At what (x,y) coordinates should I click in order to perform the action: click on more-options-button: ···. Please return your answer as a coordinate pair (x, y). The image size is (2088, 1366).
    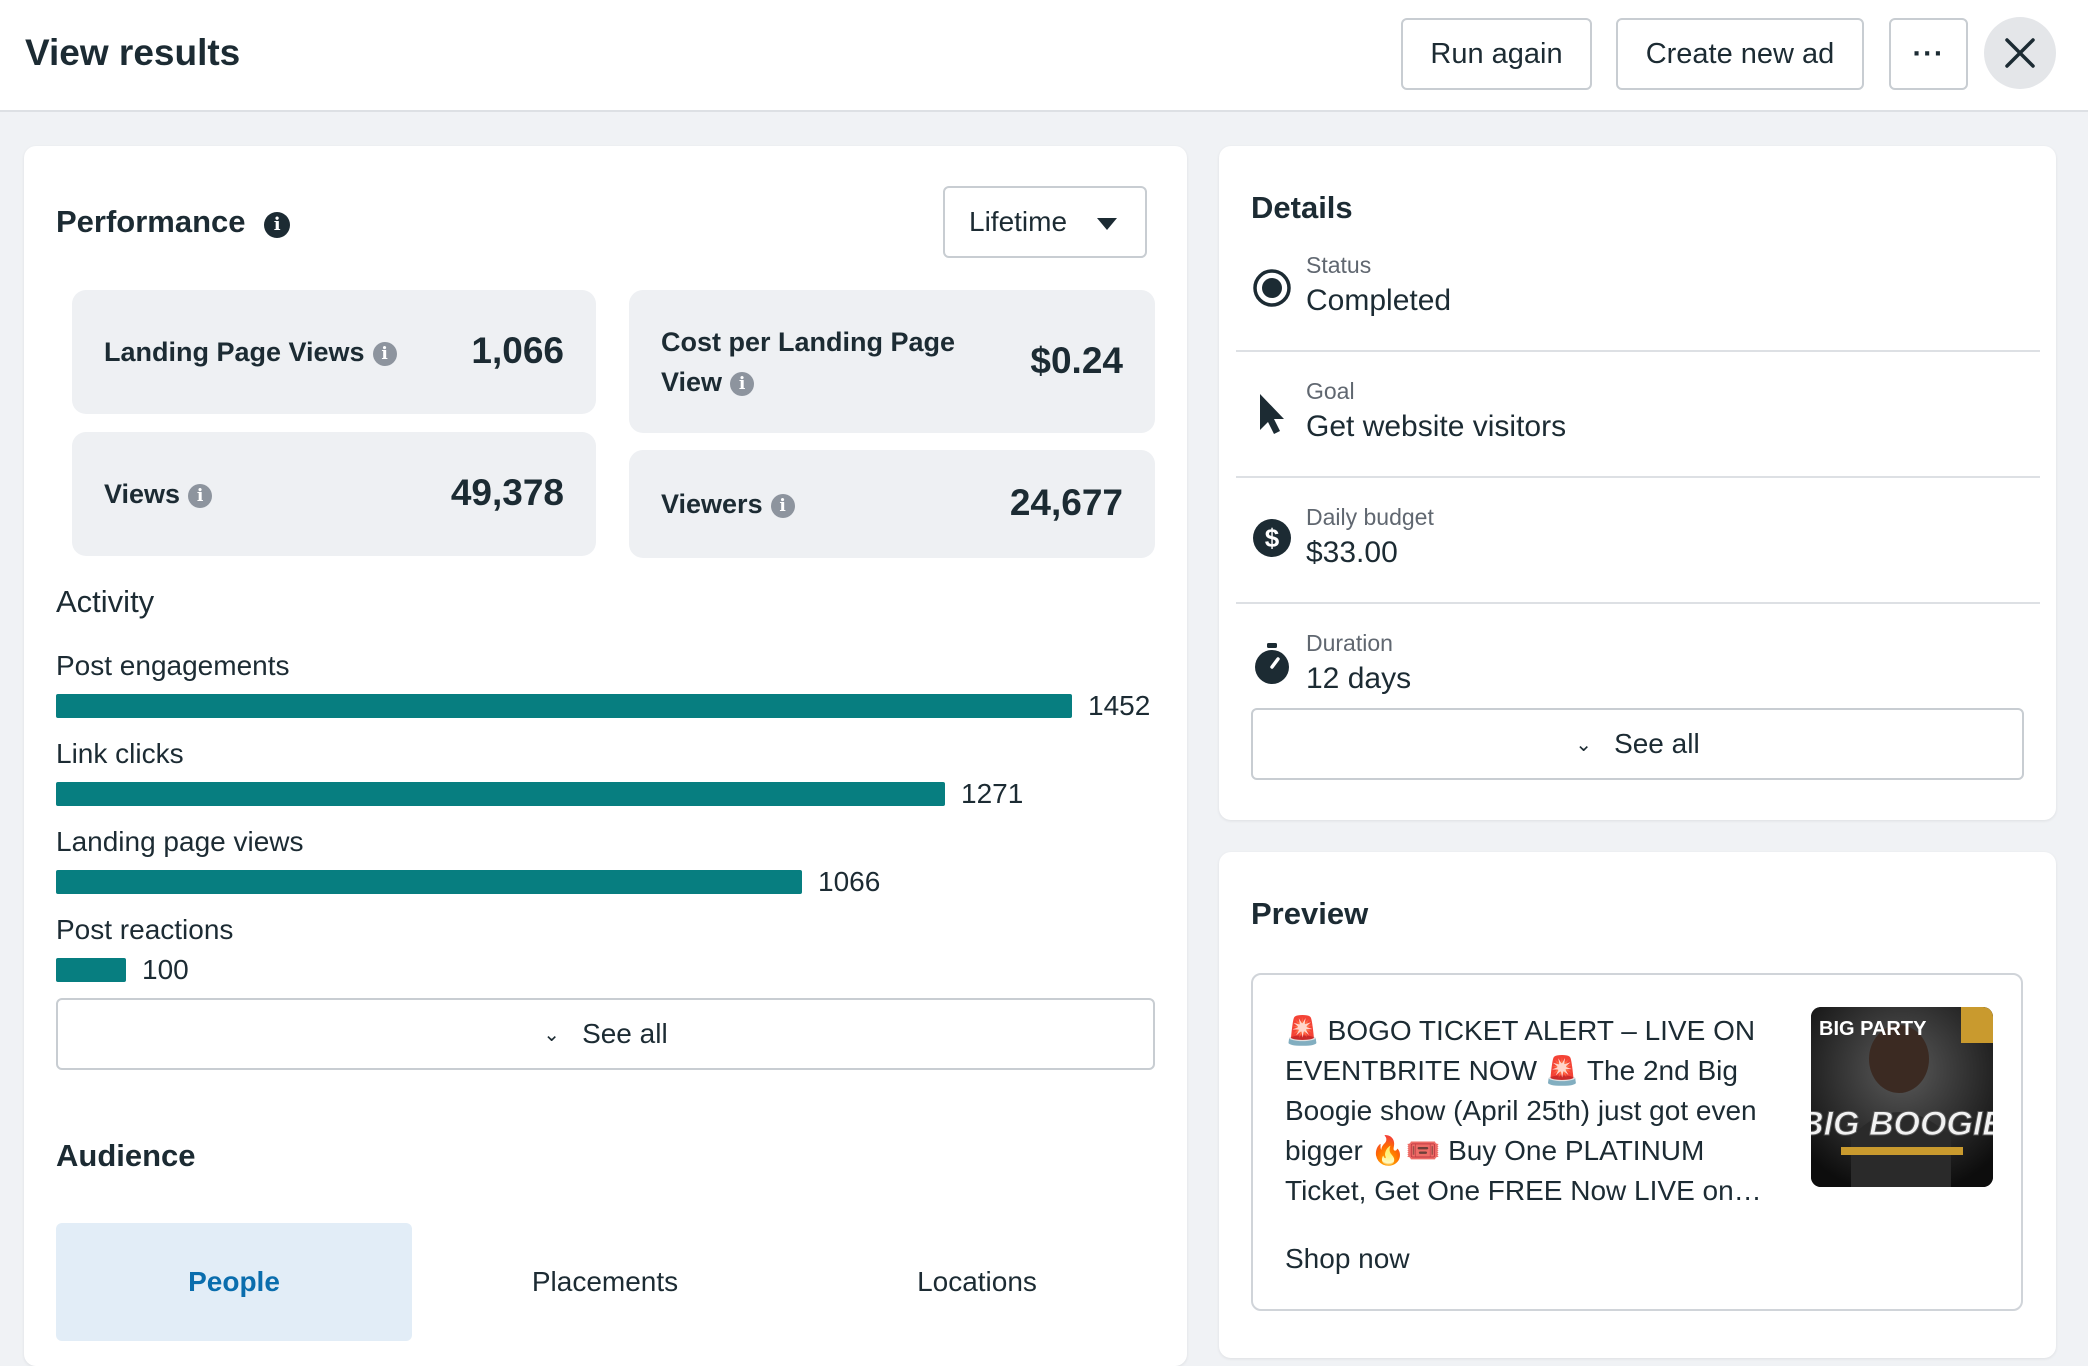
    Looking at the image, I should click on (1928, 54).